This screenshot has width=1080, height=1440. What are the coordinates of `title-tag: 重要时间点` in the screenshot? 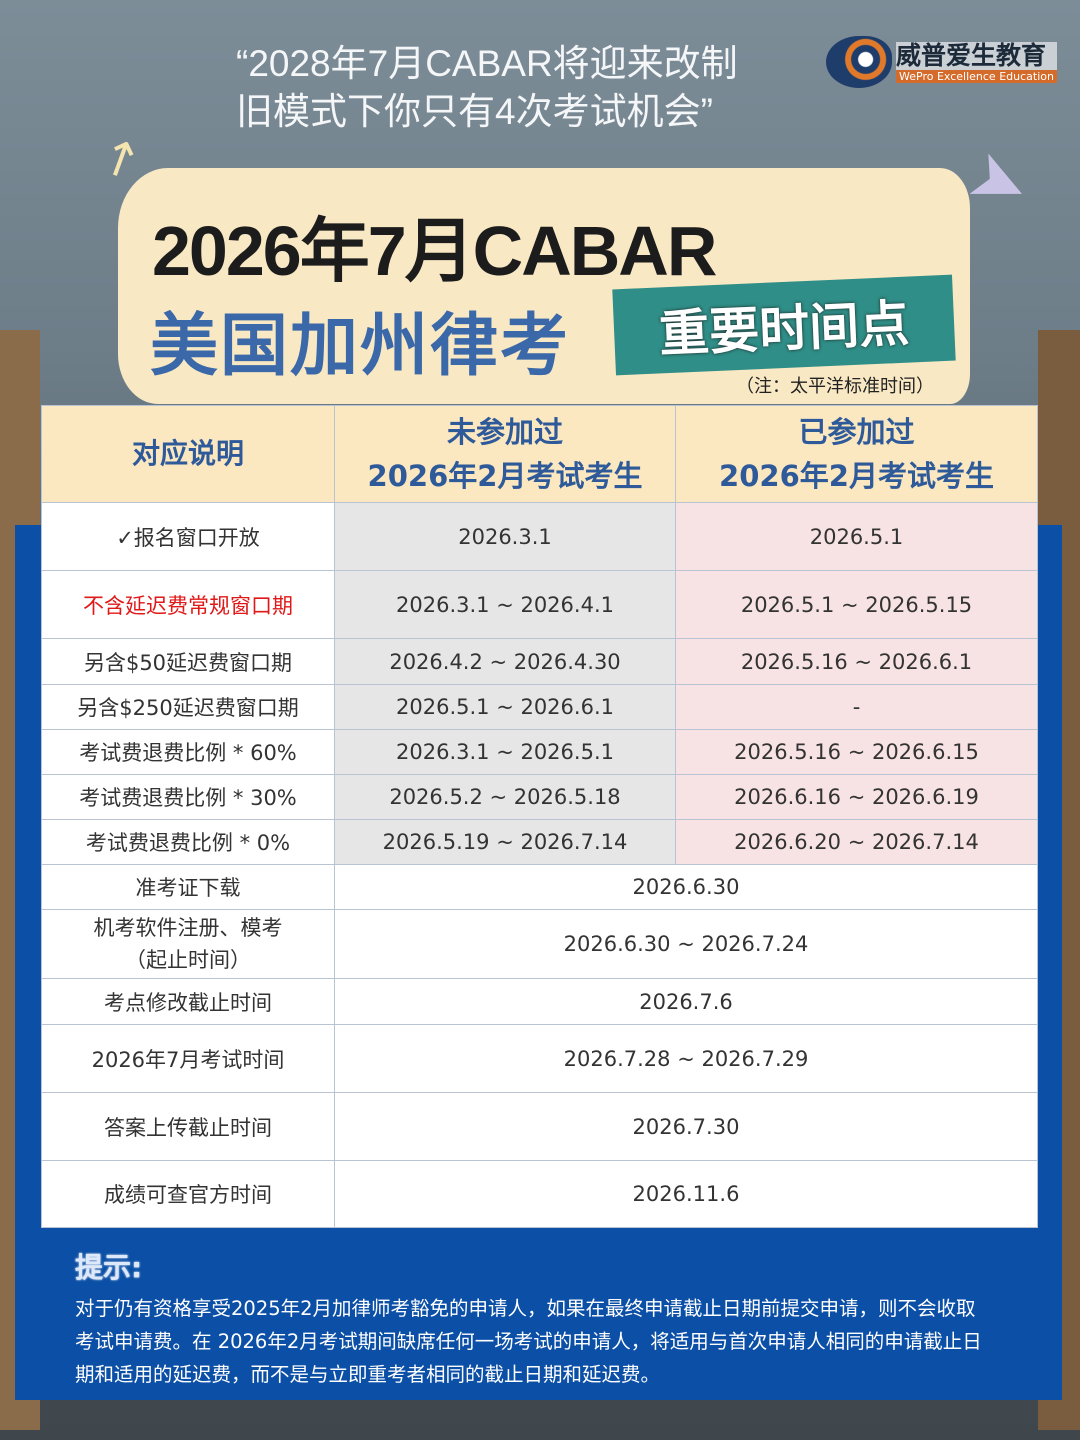 It's located at (784, 325).